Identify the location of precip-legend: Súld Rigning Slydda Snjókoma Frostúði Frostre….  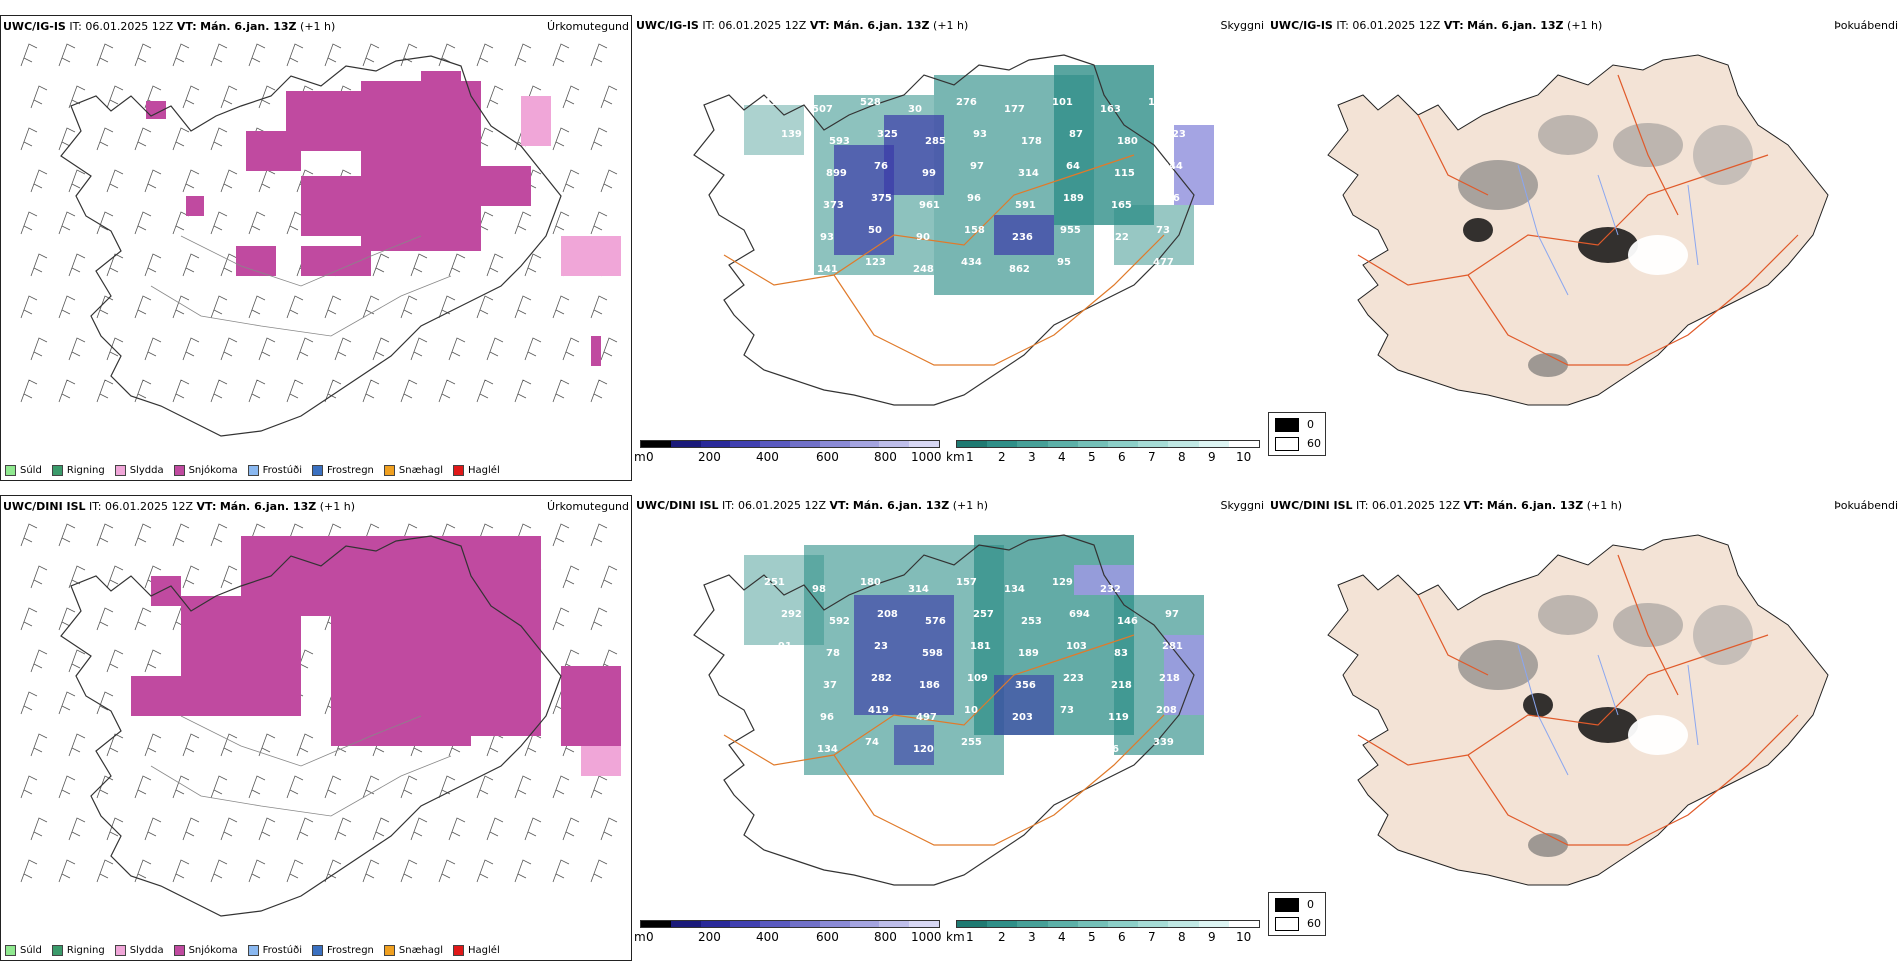
(252, 470).